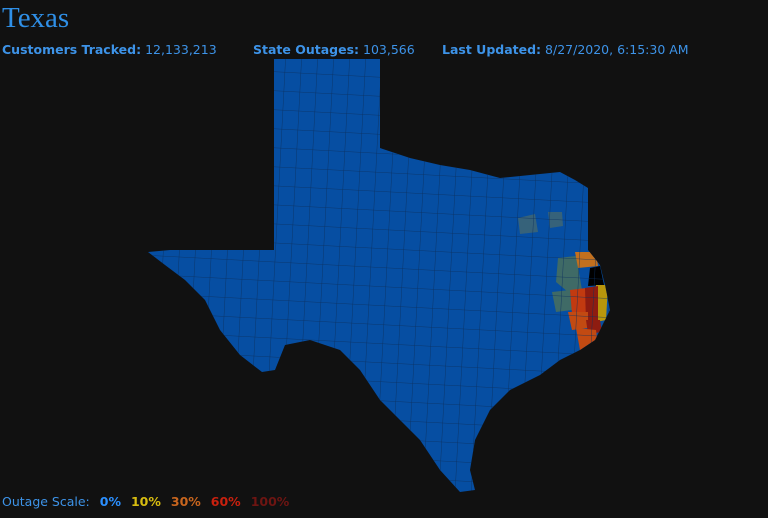 The height and width of the screenshot is (518, 768). Describe the element at coordinates (36, 18) in the screenshot. I see `title: Texas` at that location.